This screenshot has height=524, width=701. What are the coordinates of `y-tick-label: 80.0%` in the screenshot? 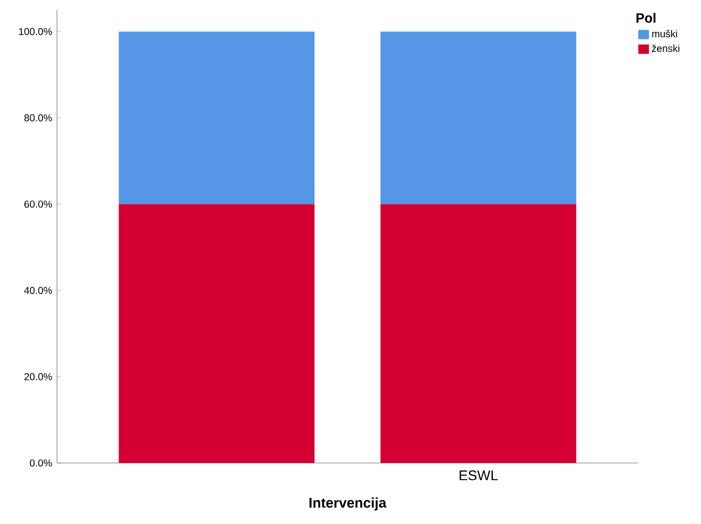 It's located at (38, 118).